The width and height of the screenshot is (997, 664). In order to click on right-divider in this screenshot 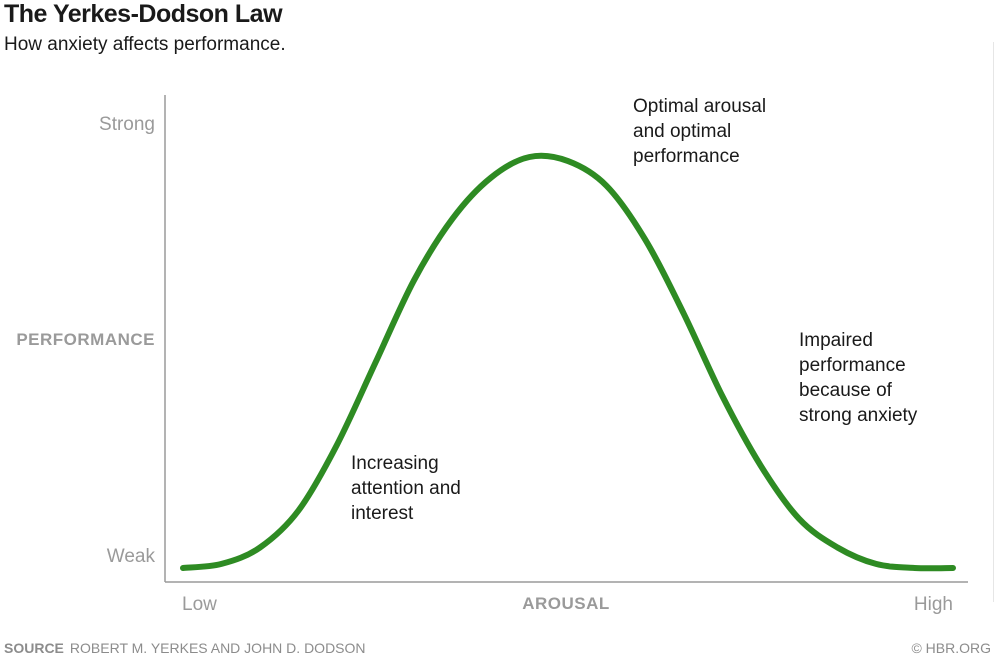, I will do `click(993, 322)`.